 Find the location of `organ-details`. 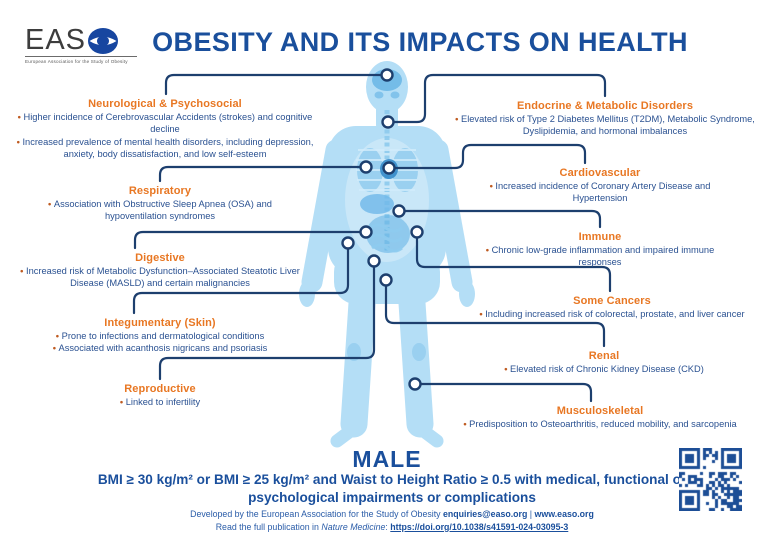

organ-details is located at coordinates (386, 215).